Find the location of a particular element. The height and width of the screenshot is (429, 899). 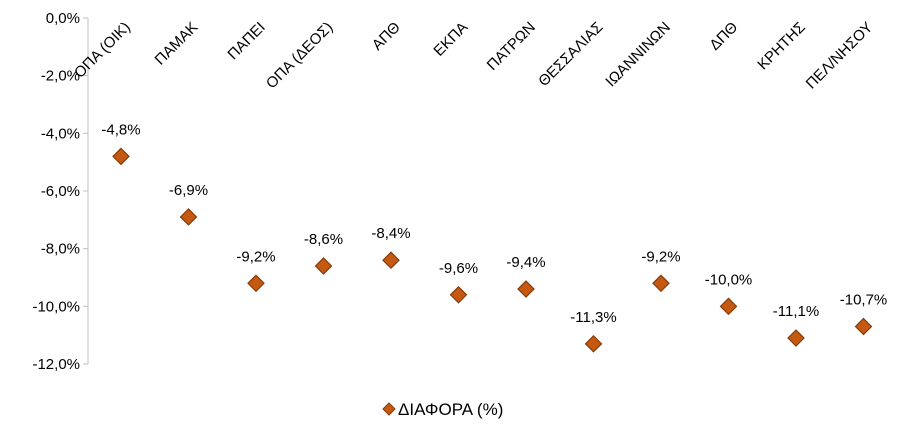

data-label: -8,4% is located at coordinates (390, 233).